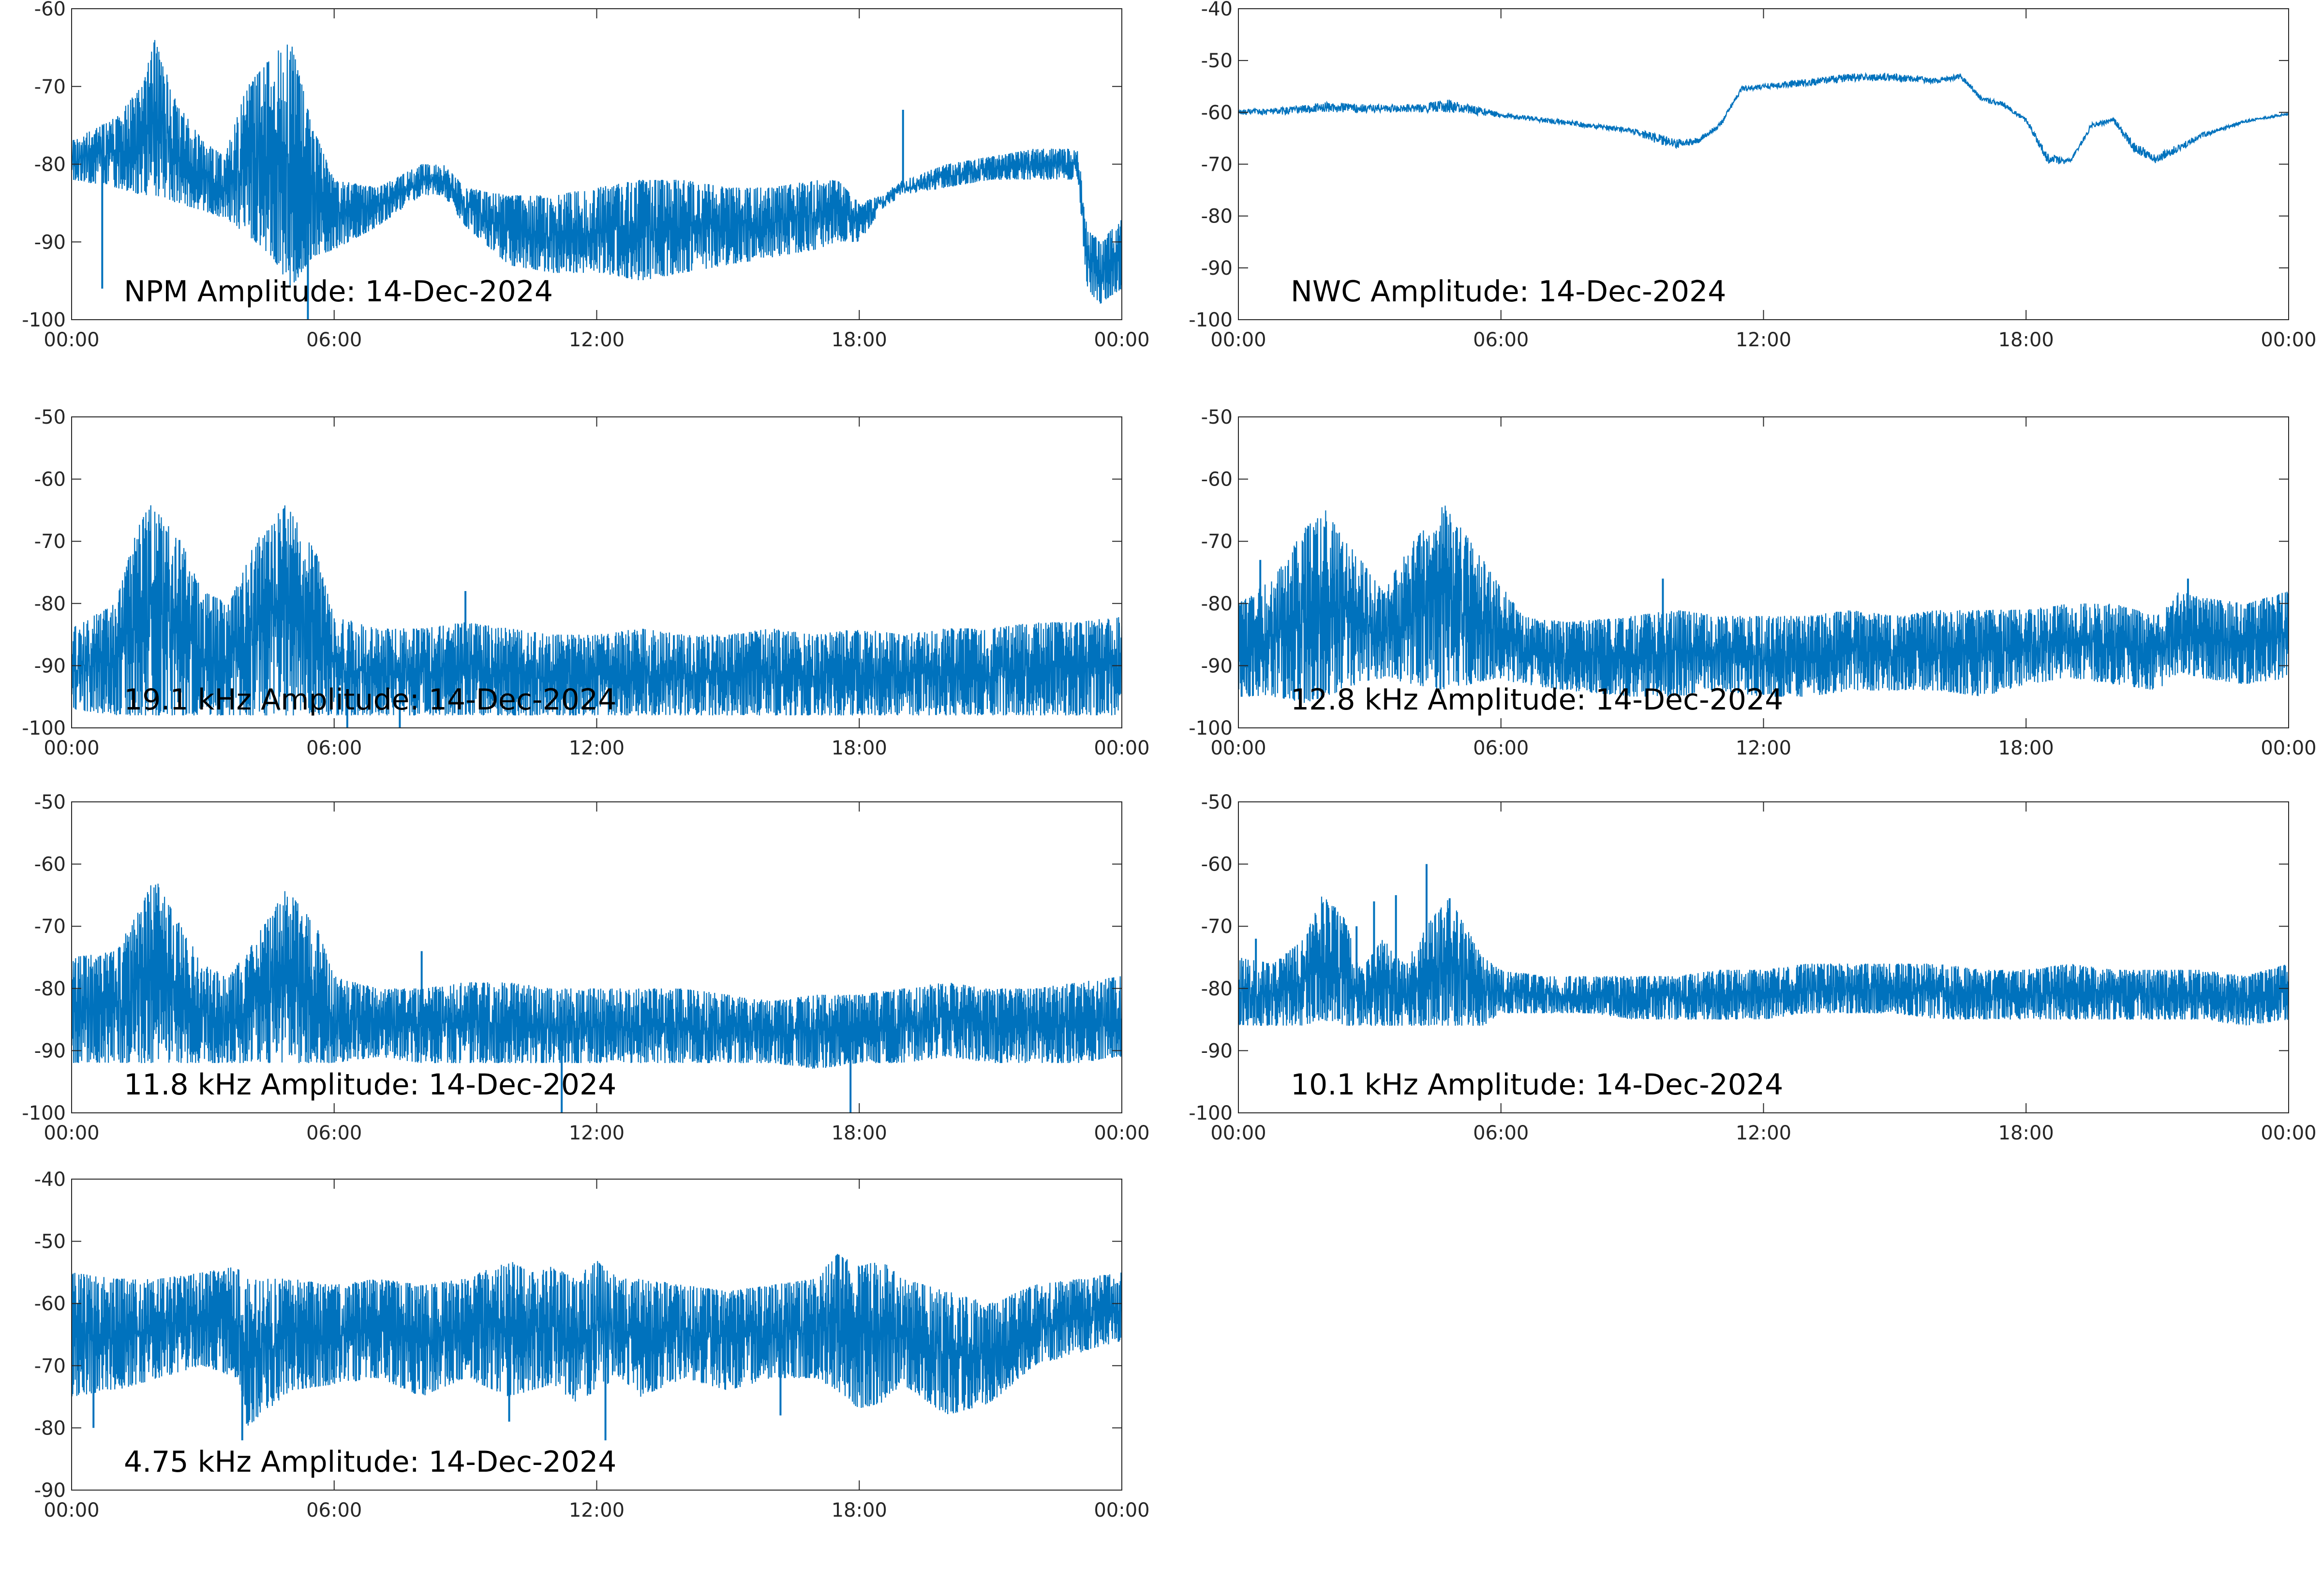 The width and height of the screenshot is (2322, 1596). Describe the element at coordinates (1508, 292) in the screenshot. I see `panel-title: NWC Amplitude: 14-Dec-2024` at that location.